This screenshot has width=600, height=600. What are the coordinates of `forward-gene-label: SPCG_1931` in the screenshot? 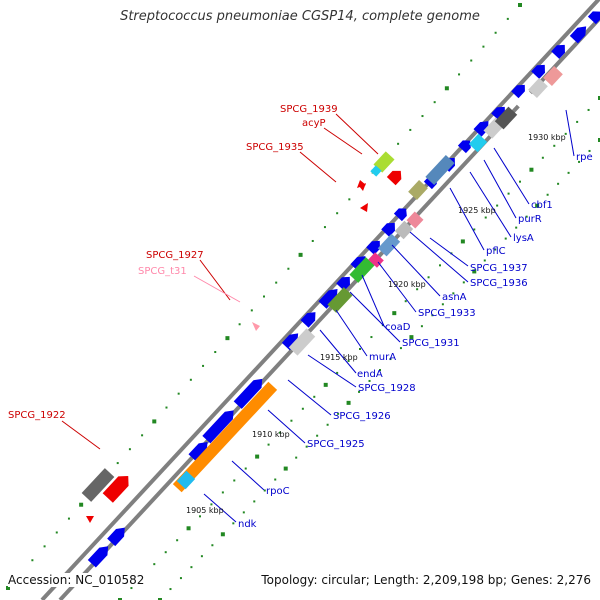 It's located at (431, 343).